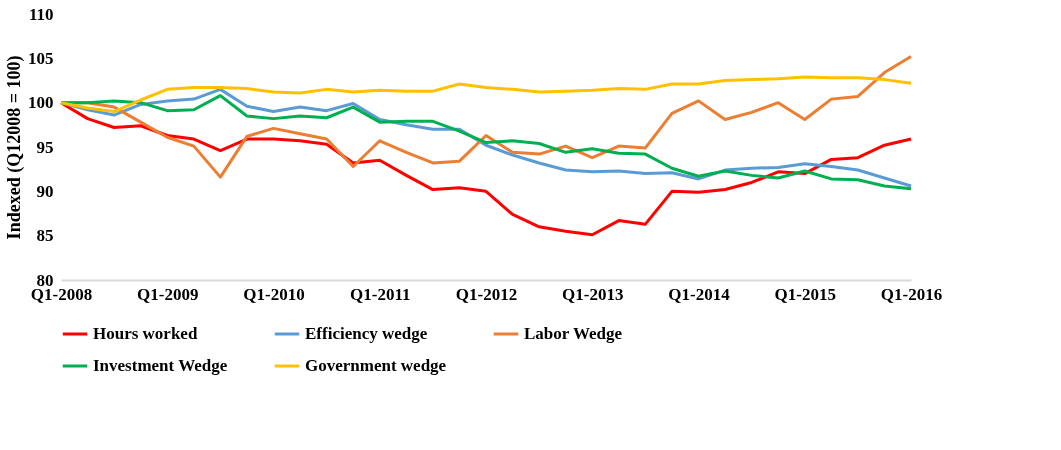  What do you see at coordinates (145, 333) in the screenshot?
I see `legend-label: Hours worked` at bounding box center [145, 333].